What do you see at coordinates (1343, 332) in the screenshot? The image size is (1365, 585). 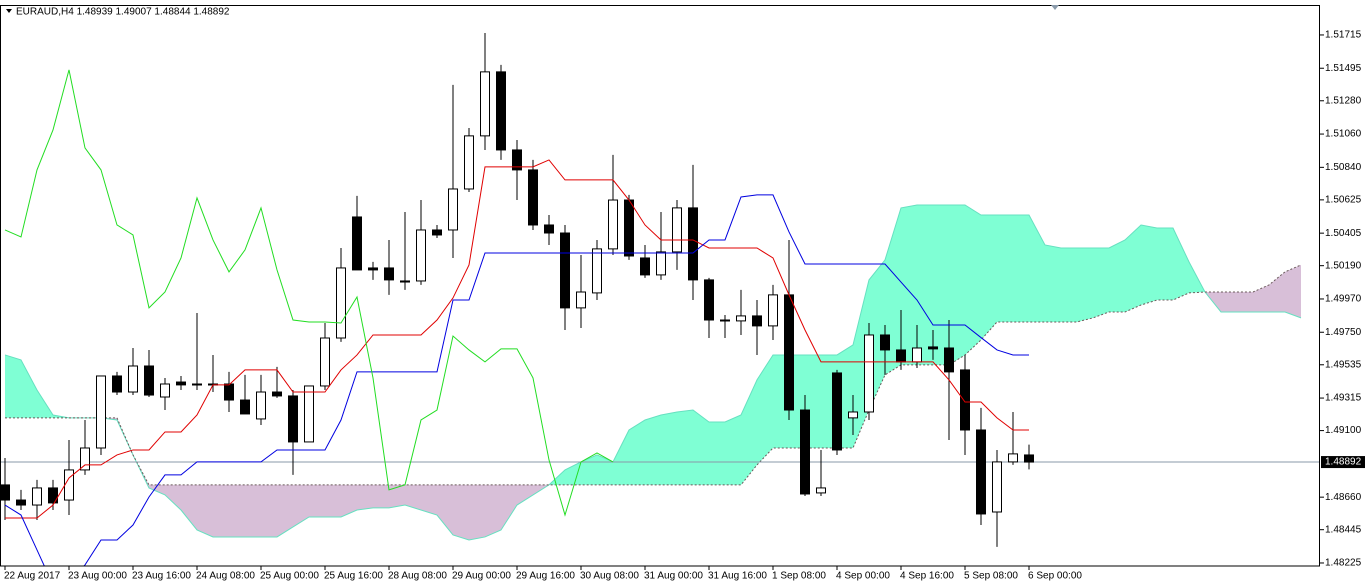 I see `y-tick-label: 1.49750` at bounding box center [1343, 332].